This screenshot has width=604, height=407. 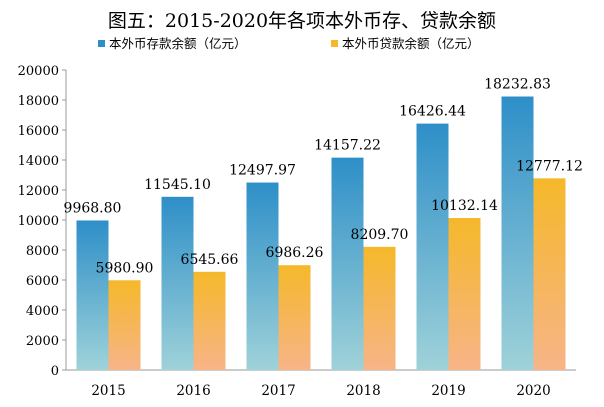 I want to click on data-label-loan: 6986.26, so click(x=295, y=253).